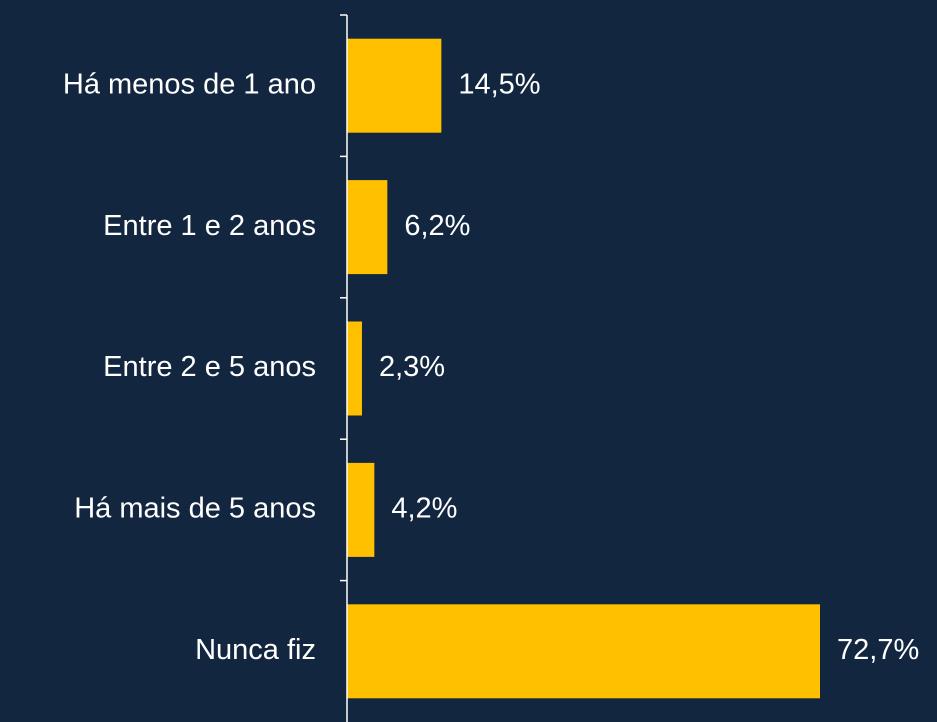 This screenshot has width=937, height=722. What do you see at coordinates (209, 226) in the screenshot?
I see `y-tick-label: Entre 1 e 2 anos` at bounding box center [209, 226].